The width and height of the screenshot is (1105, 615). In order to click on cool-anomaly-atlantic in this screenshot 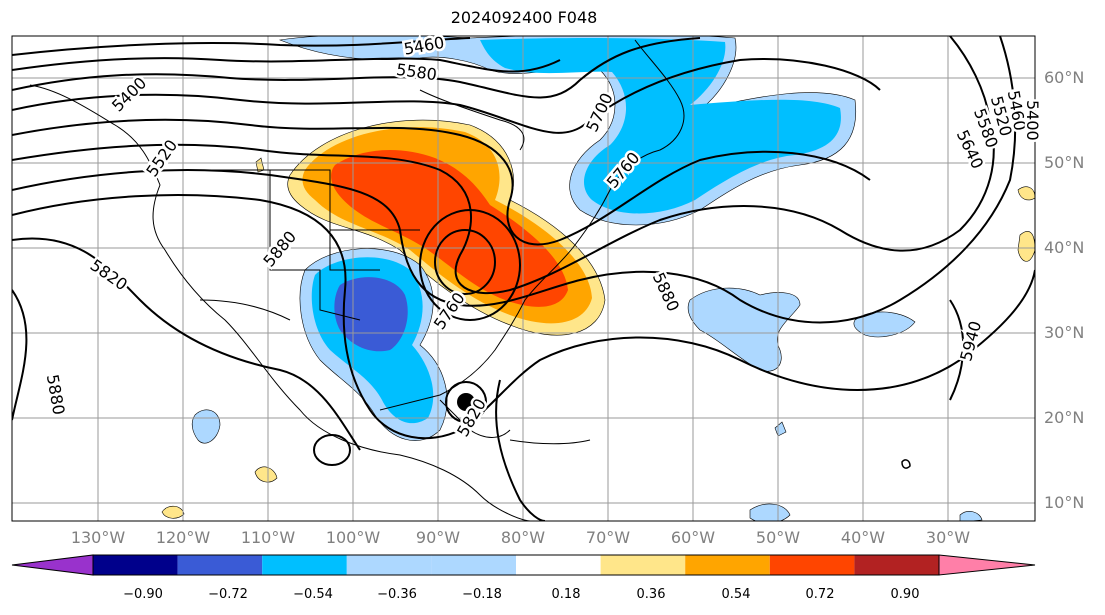, I will do `click(744, 329)`.